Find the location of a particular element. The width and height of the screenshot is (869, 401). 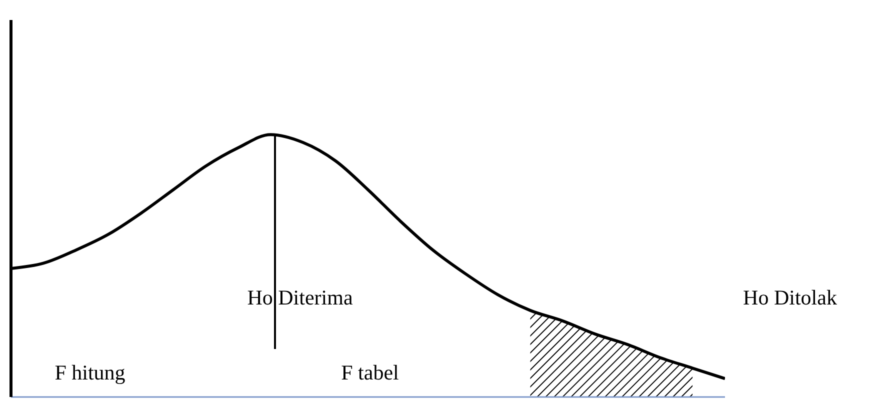

annotation: Ho Diterima is located at coordinates (300, 298).